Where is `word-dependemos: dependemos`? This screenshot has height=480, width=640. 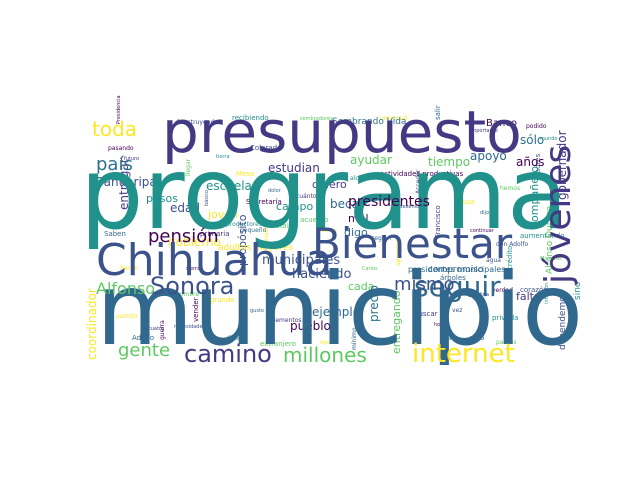 word-dependemos: dependemos is located at coordinates (563, 320).